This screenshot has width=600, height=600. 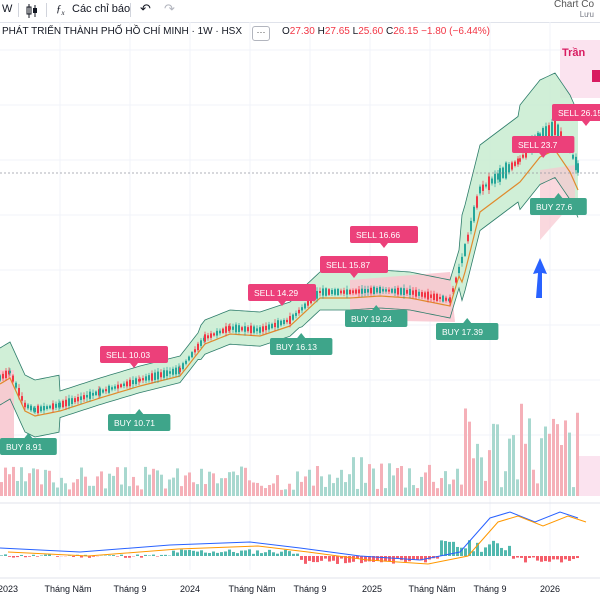 I want to click on undo-icon: ↶, so click(x=145, y=8).